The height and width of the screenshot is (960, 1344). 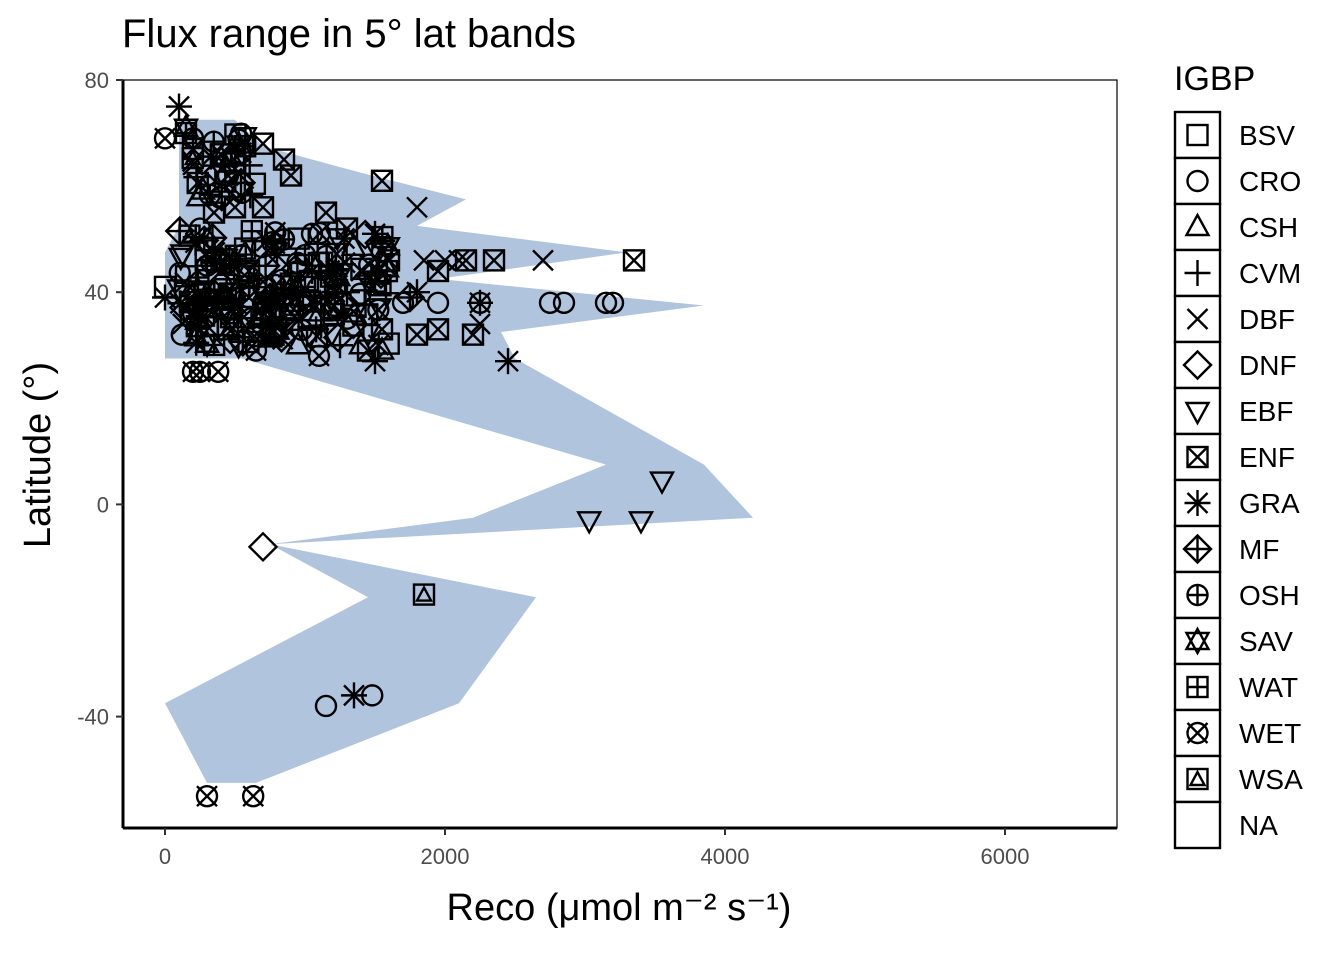 What do you see at coordinates (1235, 687) in the screenshot?
I see `legend-item-wat: WAT` at bounding box center [1235, 687].